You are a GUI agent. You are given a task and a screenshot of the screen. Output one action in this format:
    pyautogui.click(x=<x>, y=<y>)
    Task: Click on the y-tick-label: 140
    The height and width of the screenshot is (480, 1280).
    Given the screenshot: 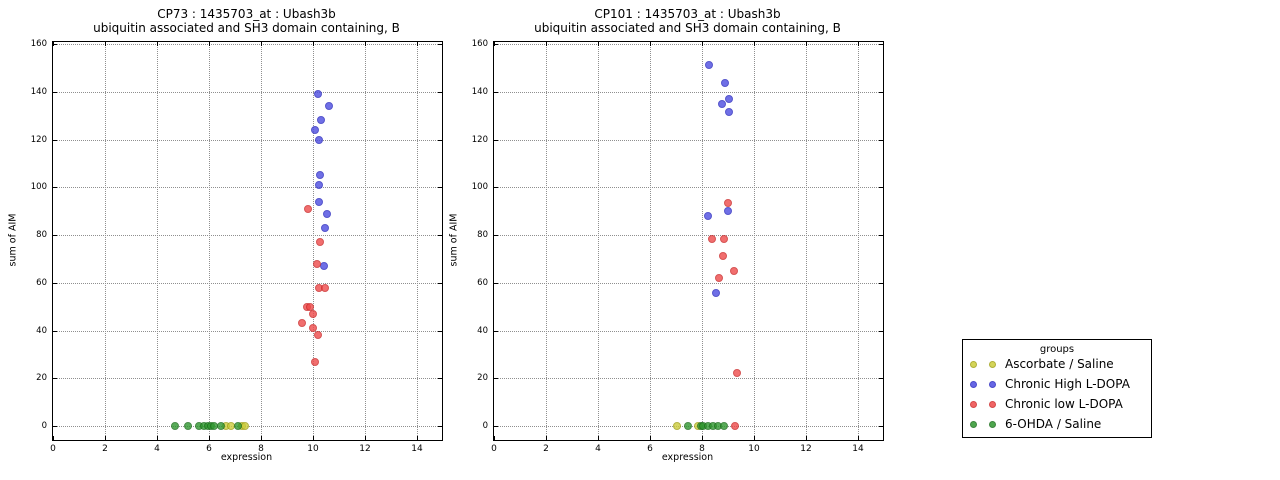 What is the action you would take?
    pyautogui.click(x=38, y=91)
    